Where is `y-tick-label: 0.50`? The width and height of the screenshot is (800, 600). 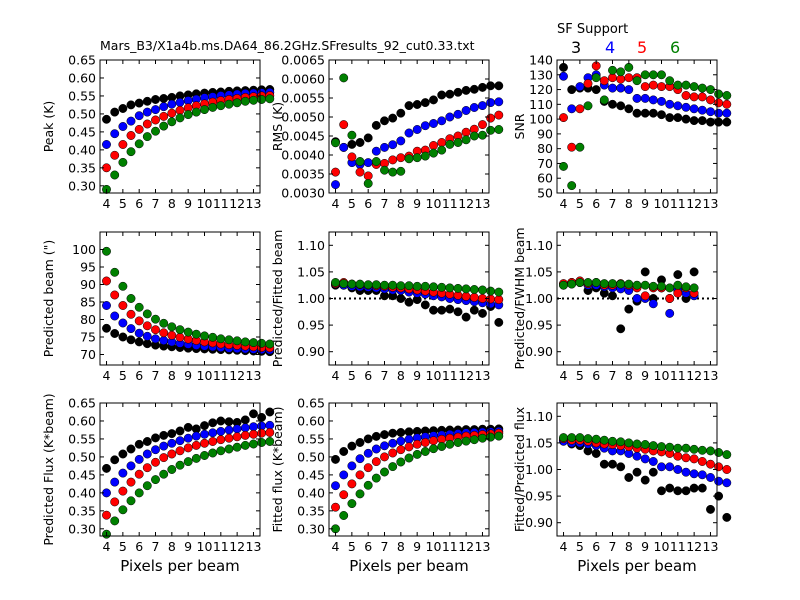
y-tick-label: 0.50 is located at coordinates (82, 456).